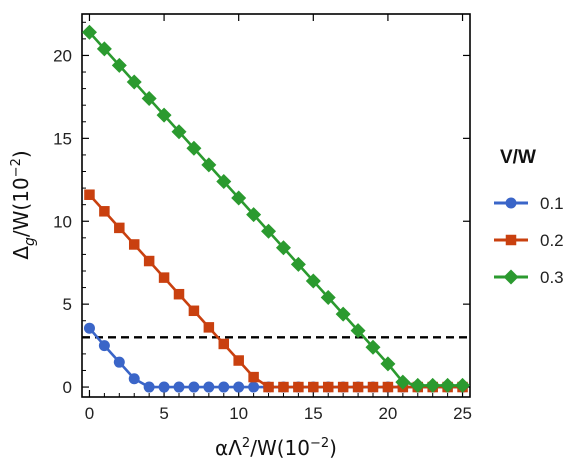 This screenshot has width=581, height=468. What do you see at coordinates (238, 413) in the screenshot?
I see `x-tick-label: 10` at bounding box center [238, 413].